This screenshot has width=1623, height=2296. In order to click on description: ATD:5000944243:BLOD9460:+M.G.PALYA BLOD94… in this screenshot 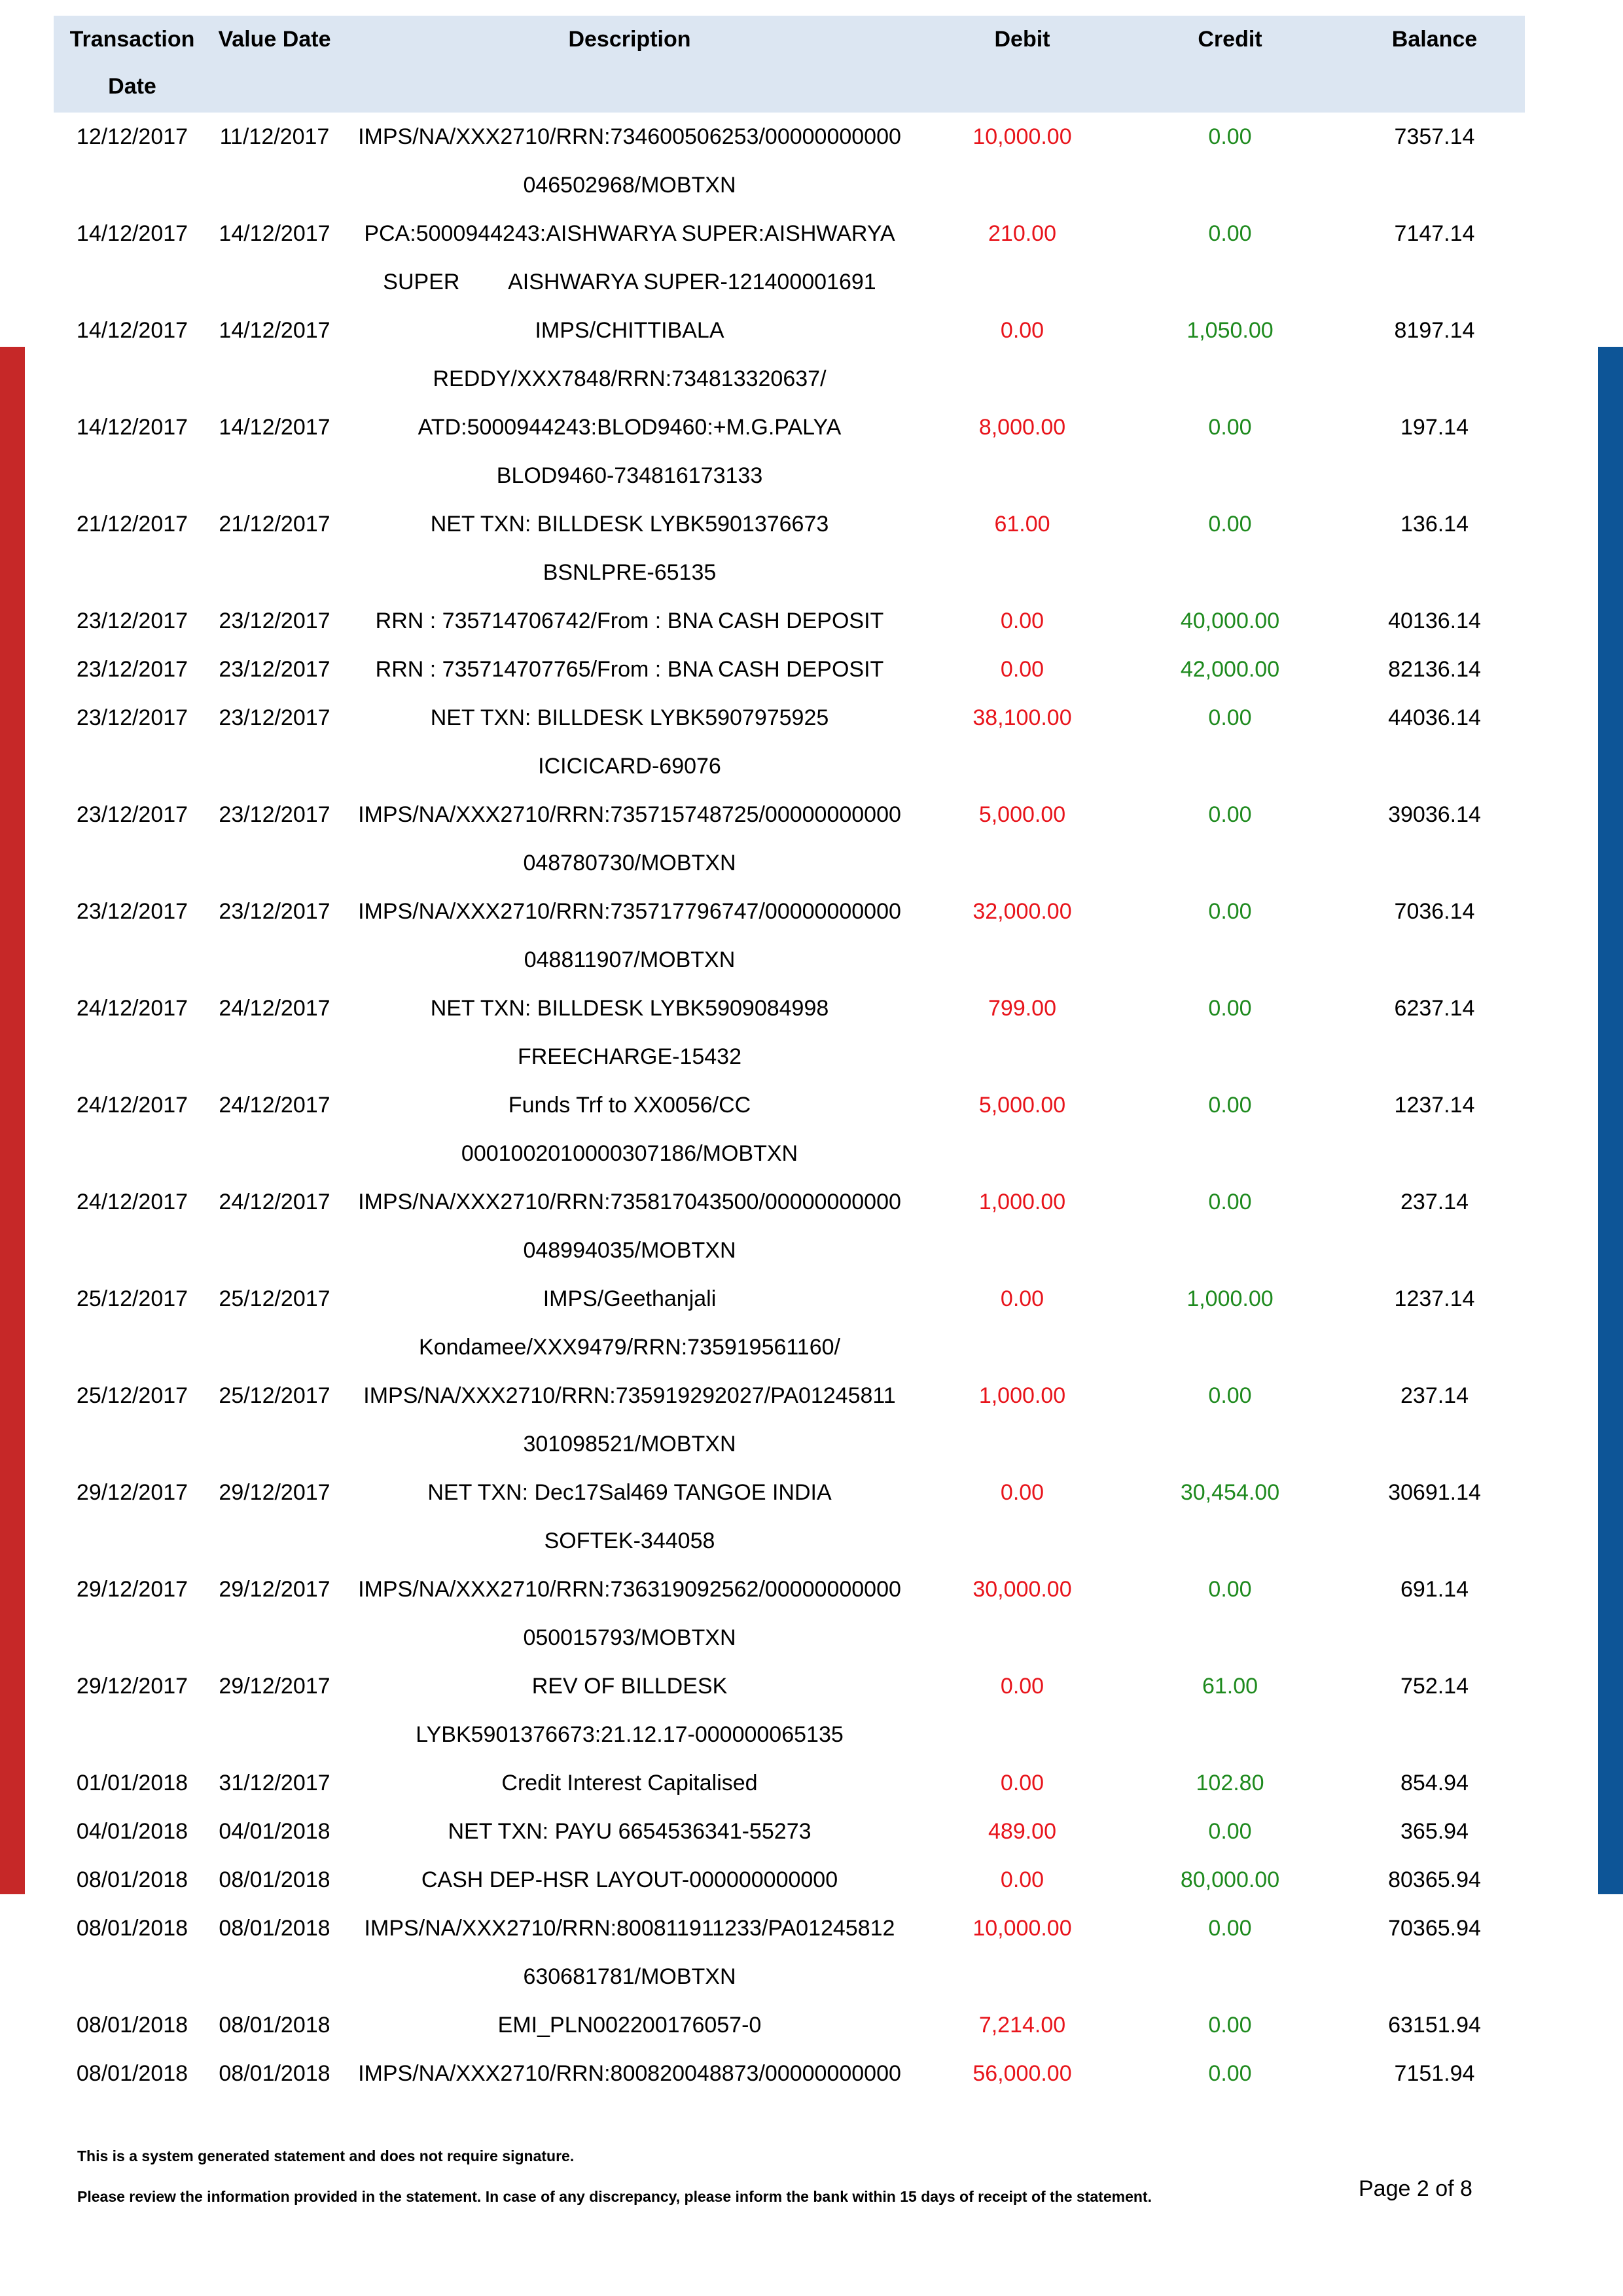, I will do `click(629, 451)`.